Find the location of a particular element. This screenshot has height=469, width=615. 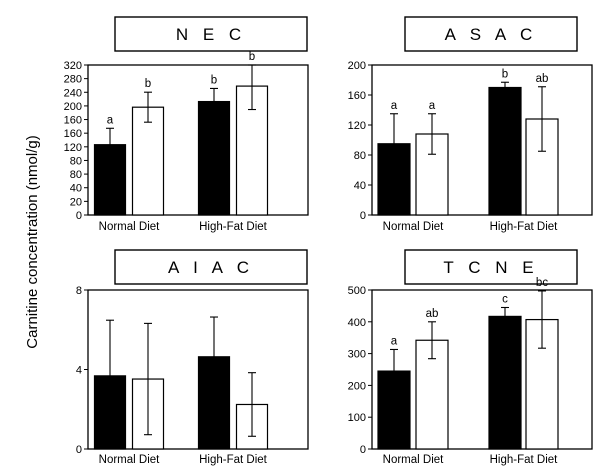

y-tick-label: 8 is located at coordinates (79, 291).